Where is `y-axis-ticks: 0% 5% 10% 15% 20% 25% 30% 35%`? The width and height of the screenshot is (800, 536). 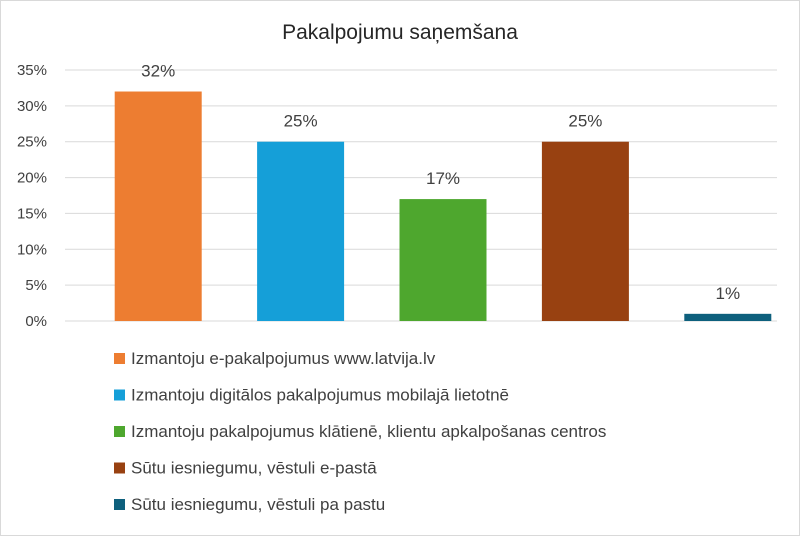
y-axis-ticks: 0% 5% 10% 15% 20% 25% 30% 35% is located at coordinates (32, 196).